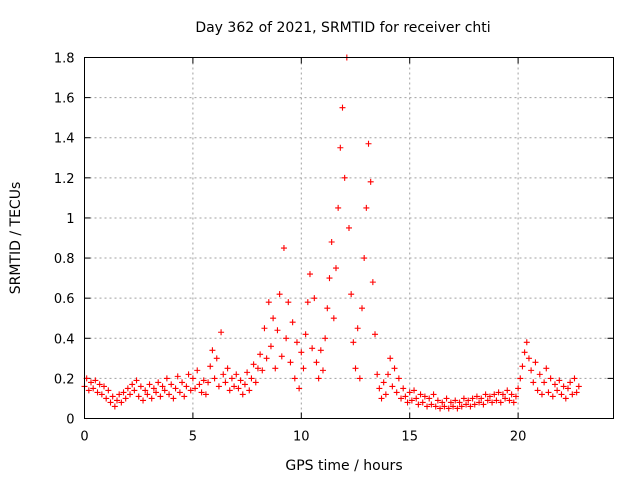 The width and height of the screenshot is (640, 480). What do you see at coordinates (343, 466) in the screenshot?
I see `x-axis-label: GPS time / hours` at bounding box center [343, 466].